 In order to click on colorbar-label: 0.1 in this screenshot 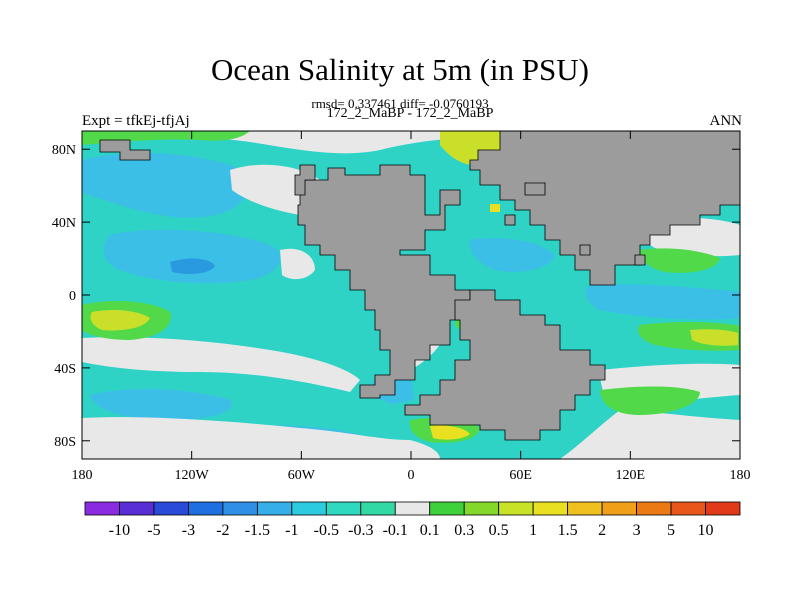, I will do `click(430, 530)`.